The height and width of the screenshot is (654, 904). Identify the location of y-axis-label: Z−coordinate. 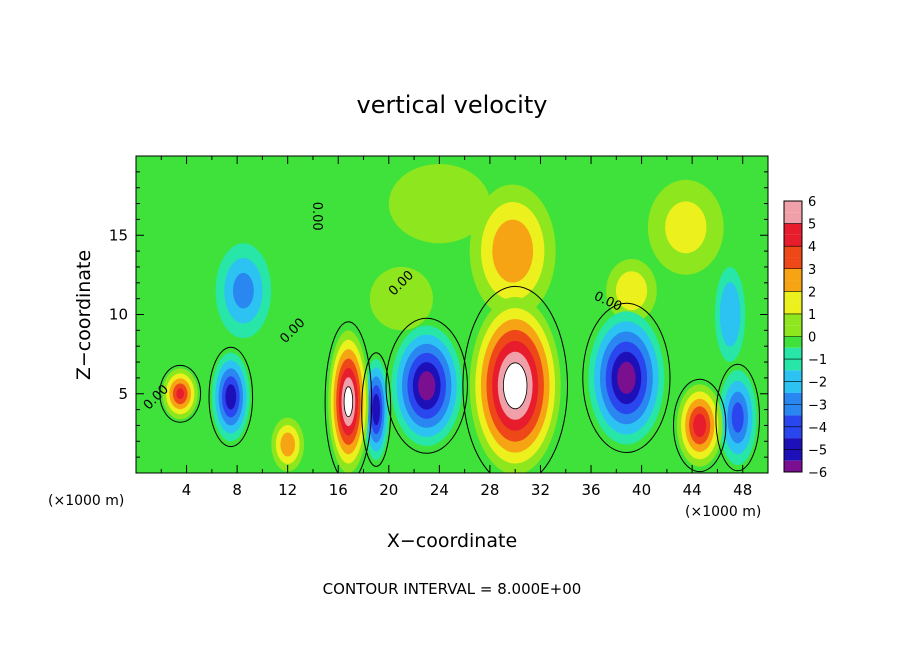
(84, 315).